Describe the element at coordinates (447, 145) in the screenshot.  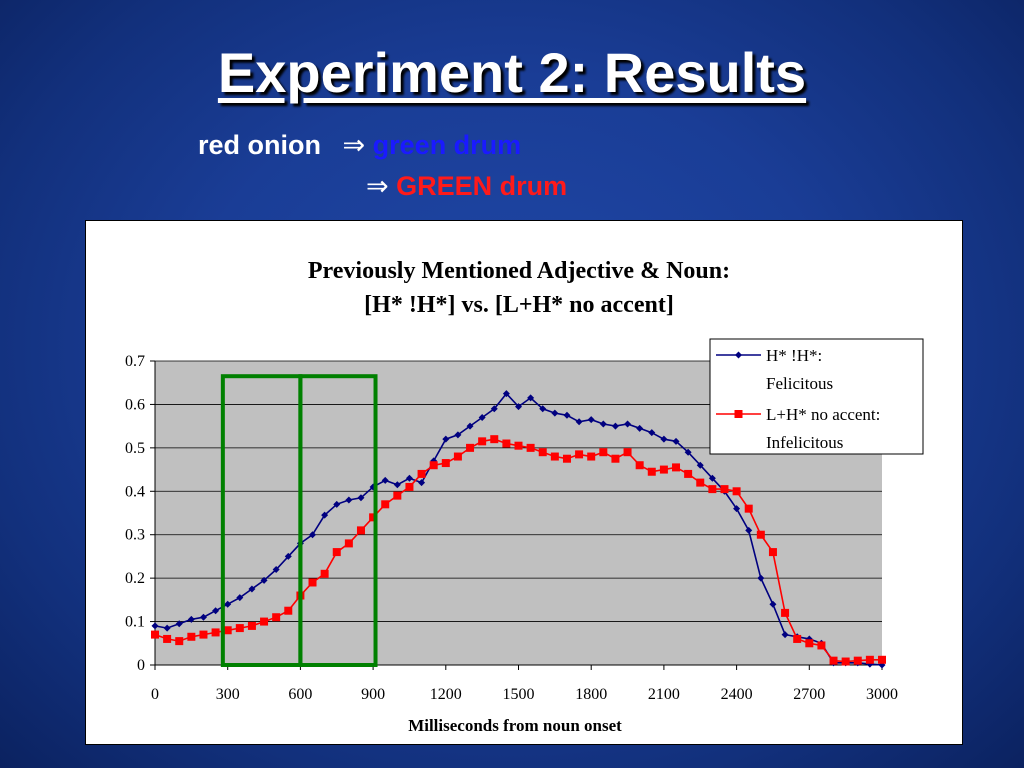
I see `target-phrase-felicitous: green drum` at that location.